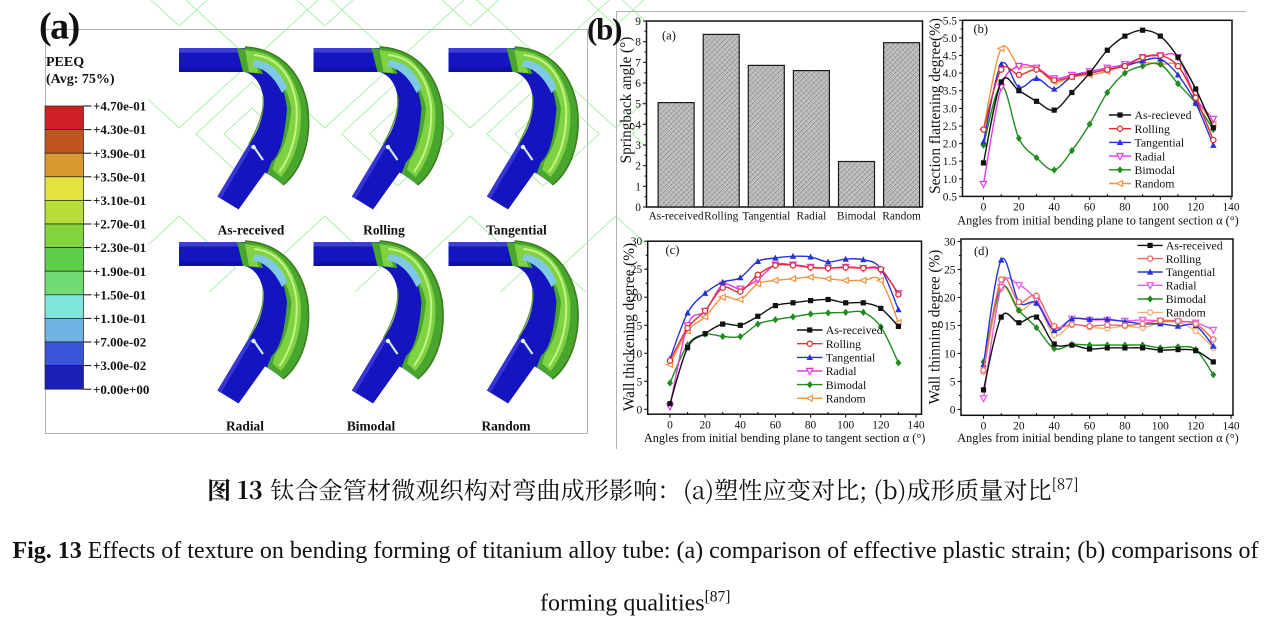 Image resolution: width=1271 pixels, height=623 pixels. Describe the element at coordinates (119, 106) in the screenshot. I see `svg-text: +4.70e-01` at that location.